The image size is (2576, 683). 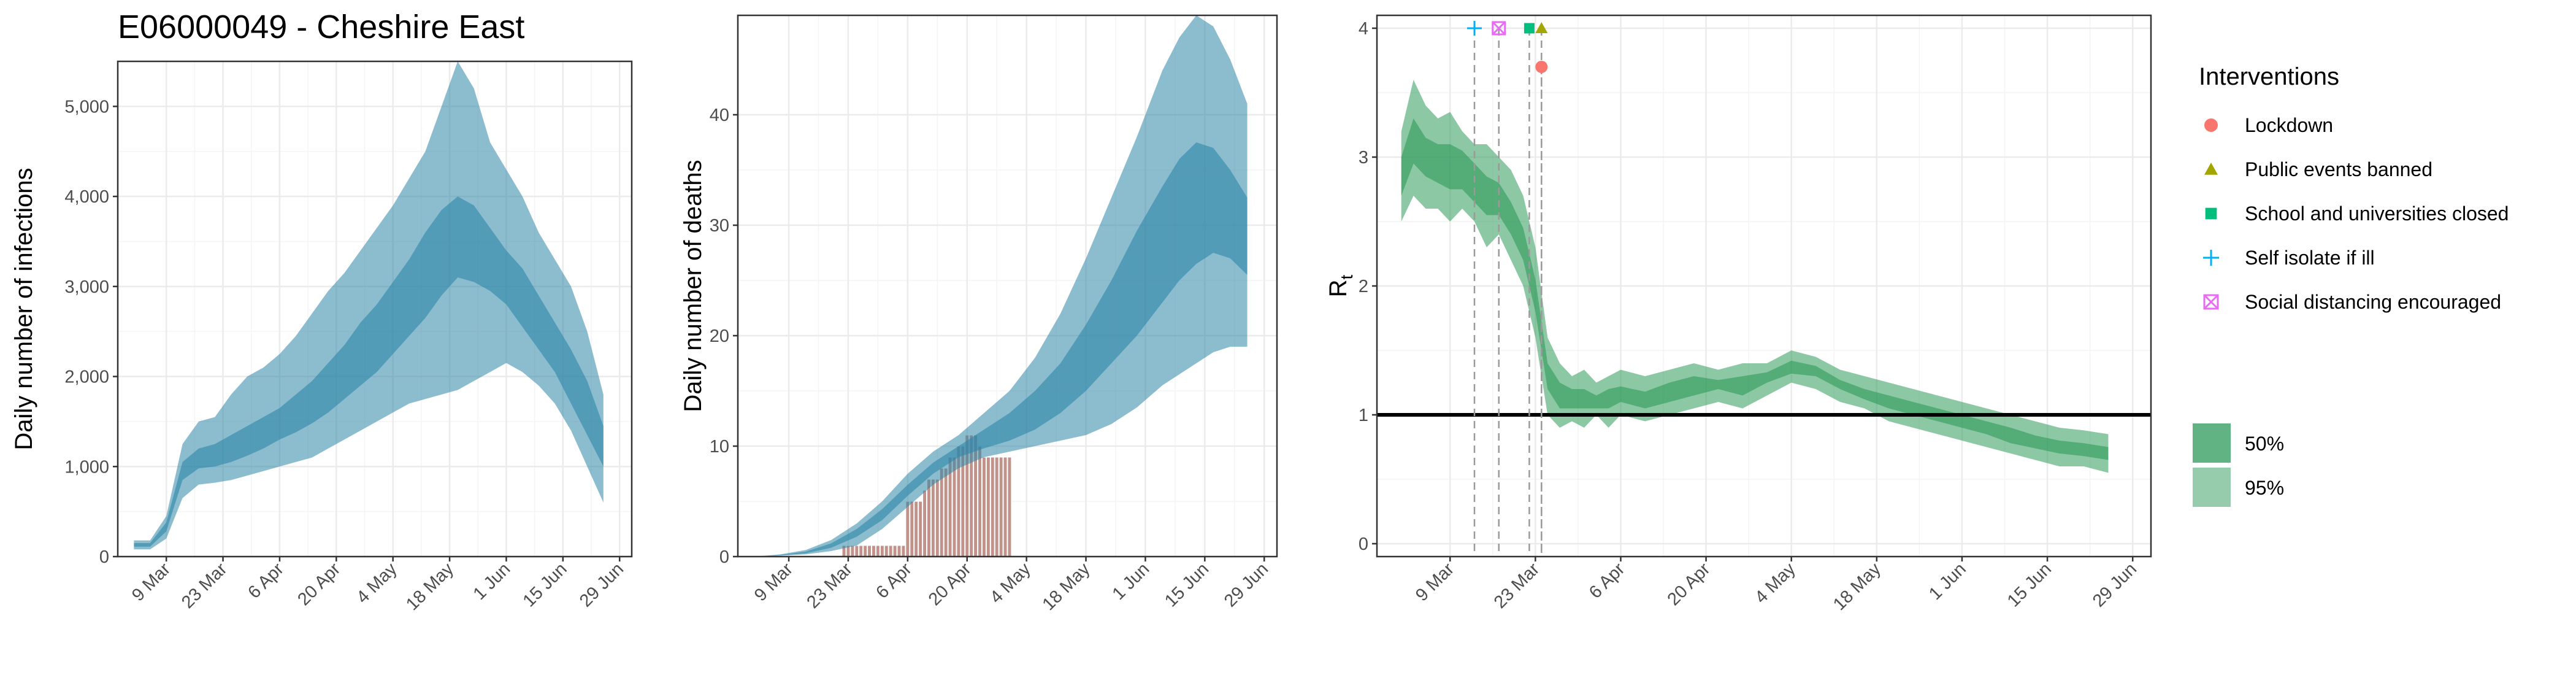 I want to click on intervention-marker-boxcross-box, so click(x=1499, y=28).